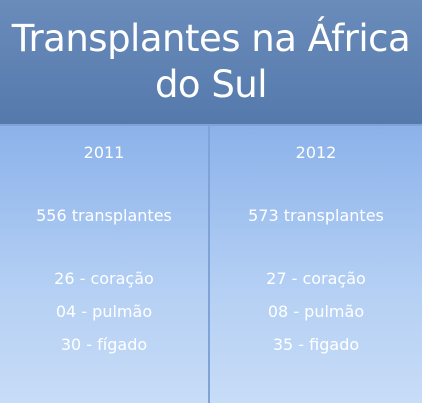  What do you see at coordinates (316, 215) in the screenshot?
I see `total: 573 transplantes` at bounding box center [316, 215].